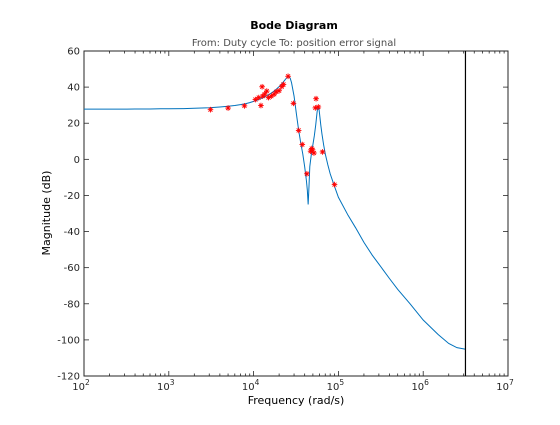 This screenshot has width=560, height=425. What do you see at coordinates (87, 382) in the screenshot?
I see `x-tick-exponent: 2` at bounding box center [87, 382].